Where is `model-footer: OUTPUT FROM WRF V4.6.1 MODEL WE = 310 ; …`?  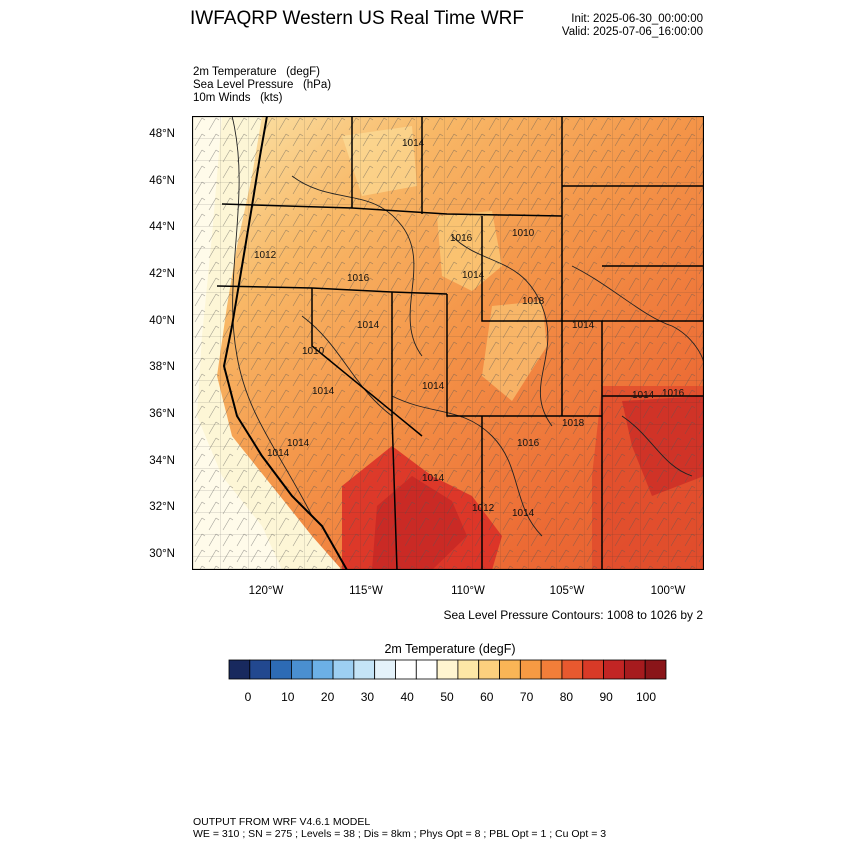
model-footer: OUTPUT FROM WRF V4.6.1 MODEL WE = 310 ; … is located at coordinates (399, 828).